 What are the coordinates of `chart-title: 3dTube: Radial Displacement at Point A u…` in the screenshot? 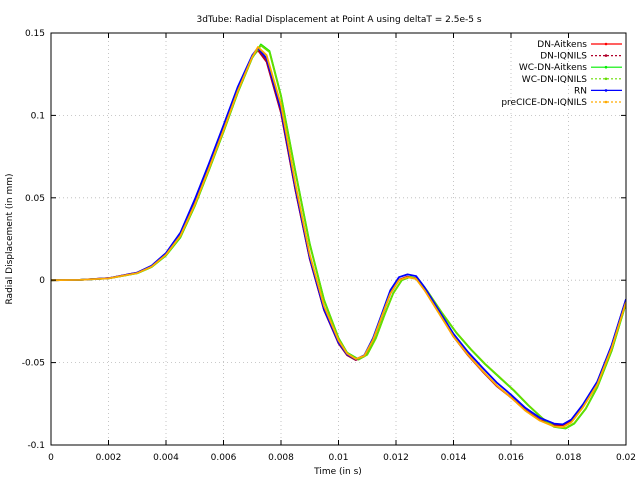 It's located at (338, 20).